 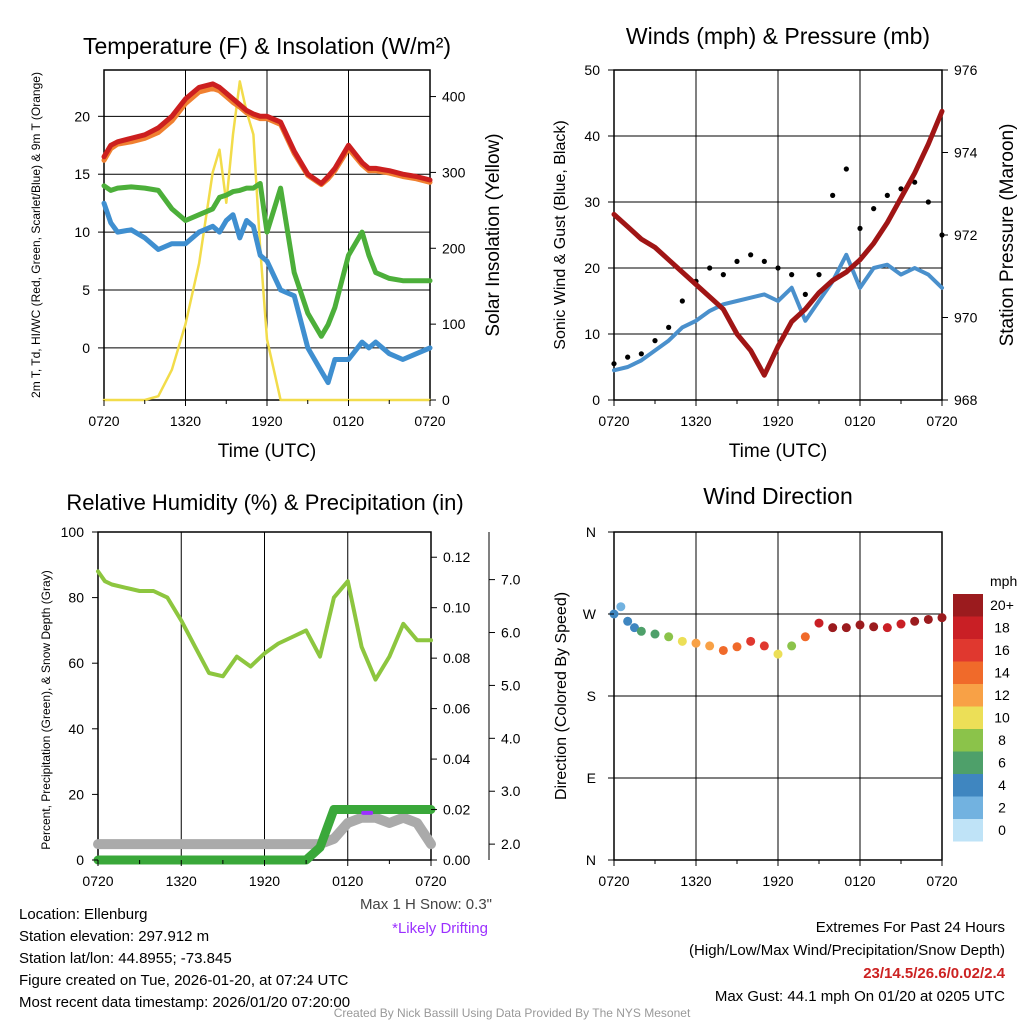 I want to click on latlon-text: Station lat/lon: 44.8955; -73.845, so click(x=125, y=958).